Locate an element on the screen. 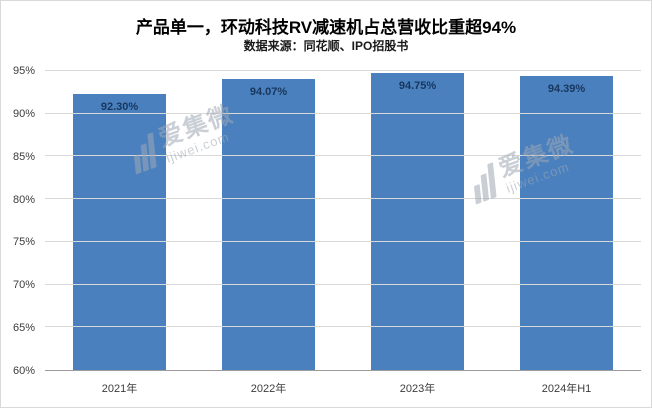 The image size is (652, 408). bar: 94.39% is located at coordinates (566, 223).